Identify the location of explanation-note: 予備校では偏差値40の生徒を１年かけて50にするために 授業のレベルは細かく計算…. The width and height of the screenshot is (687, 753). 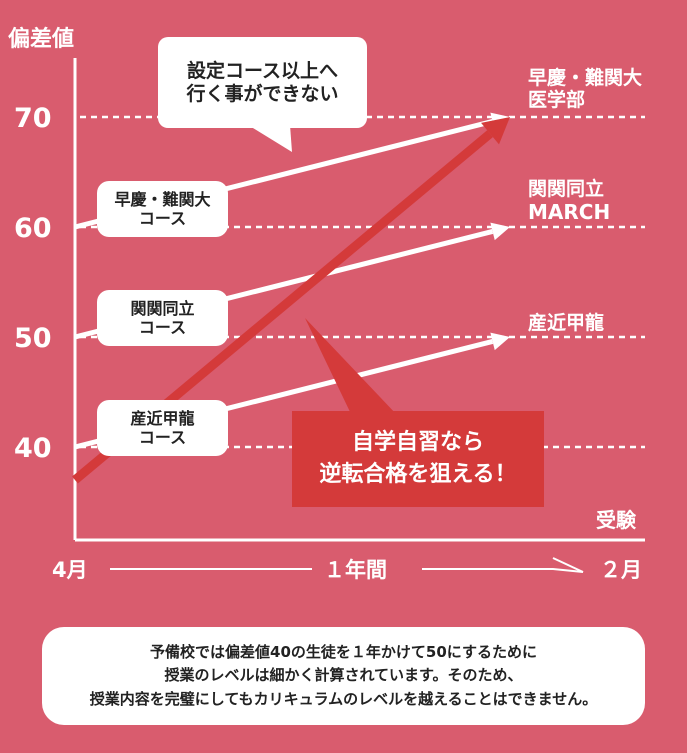
(343, 676).